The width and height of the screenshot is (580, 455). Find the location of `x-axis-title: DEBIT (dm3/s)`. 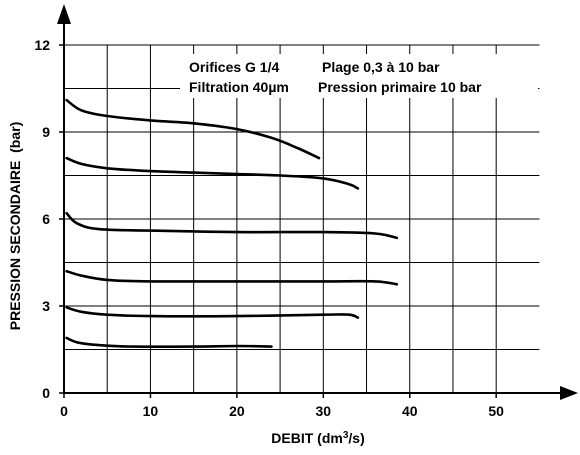

x-axis-title: DEBIT (dm3/s) is located at coordinates (317, 438).